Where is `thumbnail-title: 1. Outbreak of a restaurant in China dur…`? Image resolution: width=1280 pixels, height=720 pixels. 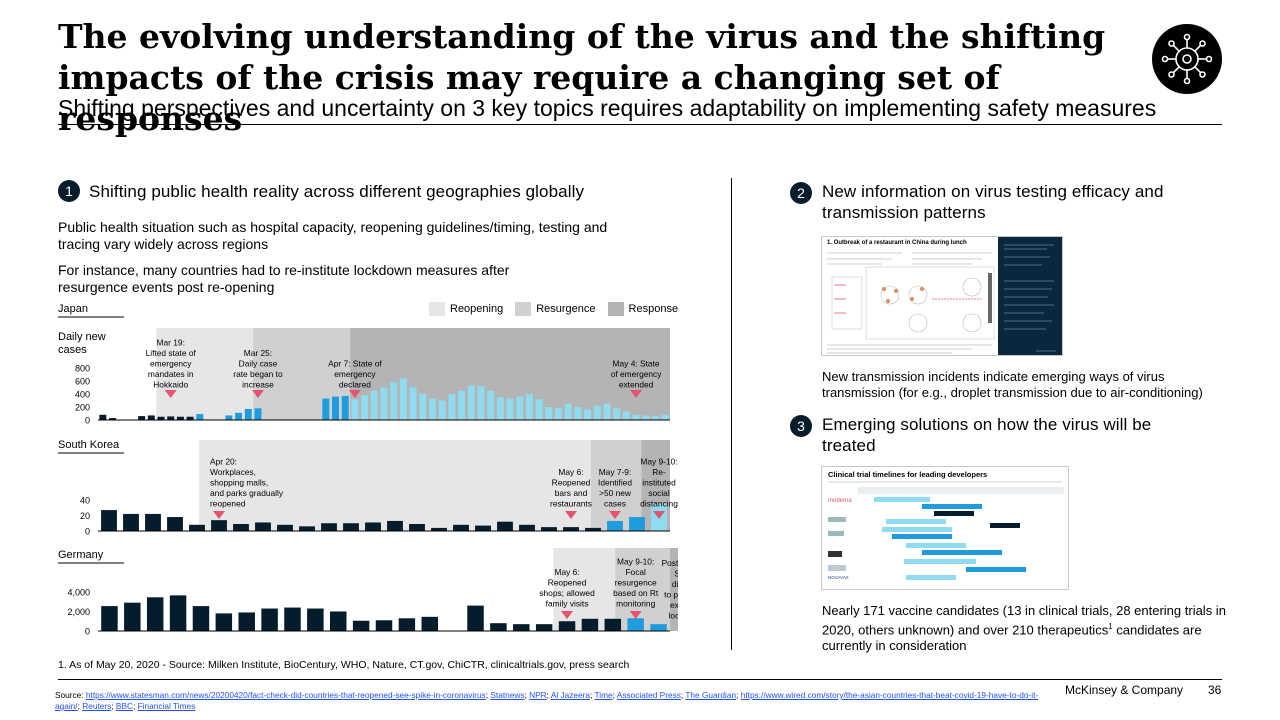 thumbnail-title: 1. Outbreak of a restaurant in China dur… is located at coordinates (897, 243).